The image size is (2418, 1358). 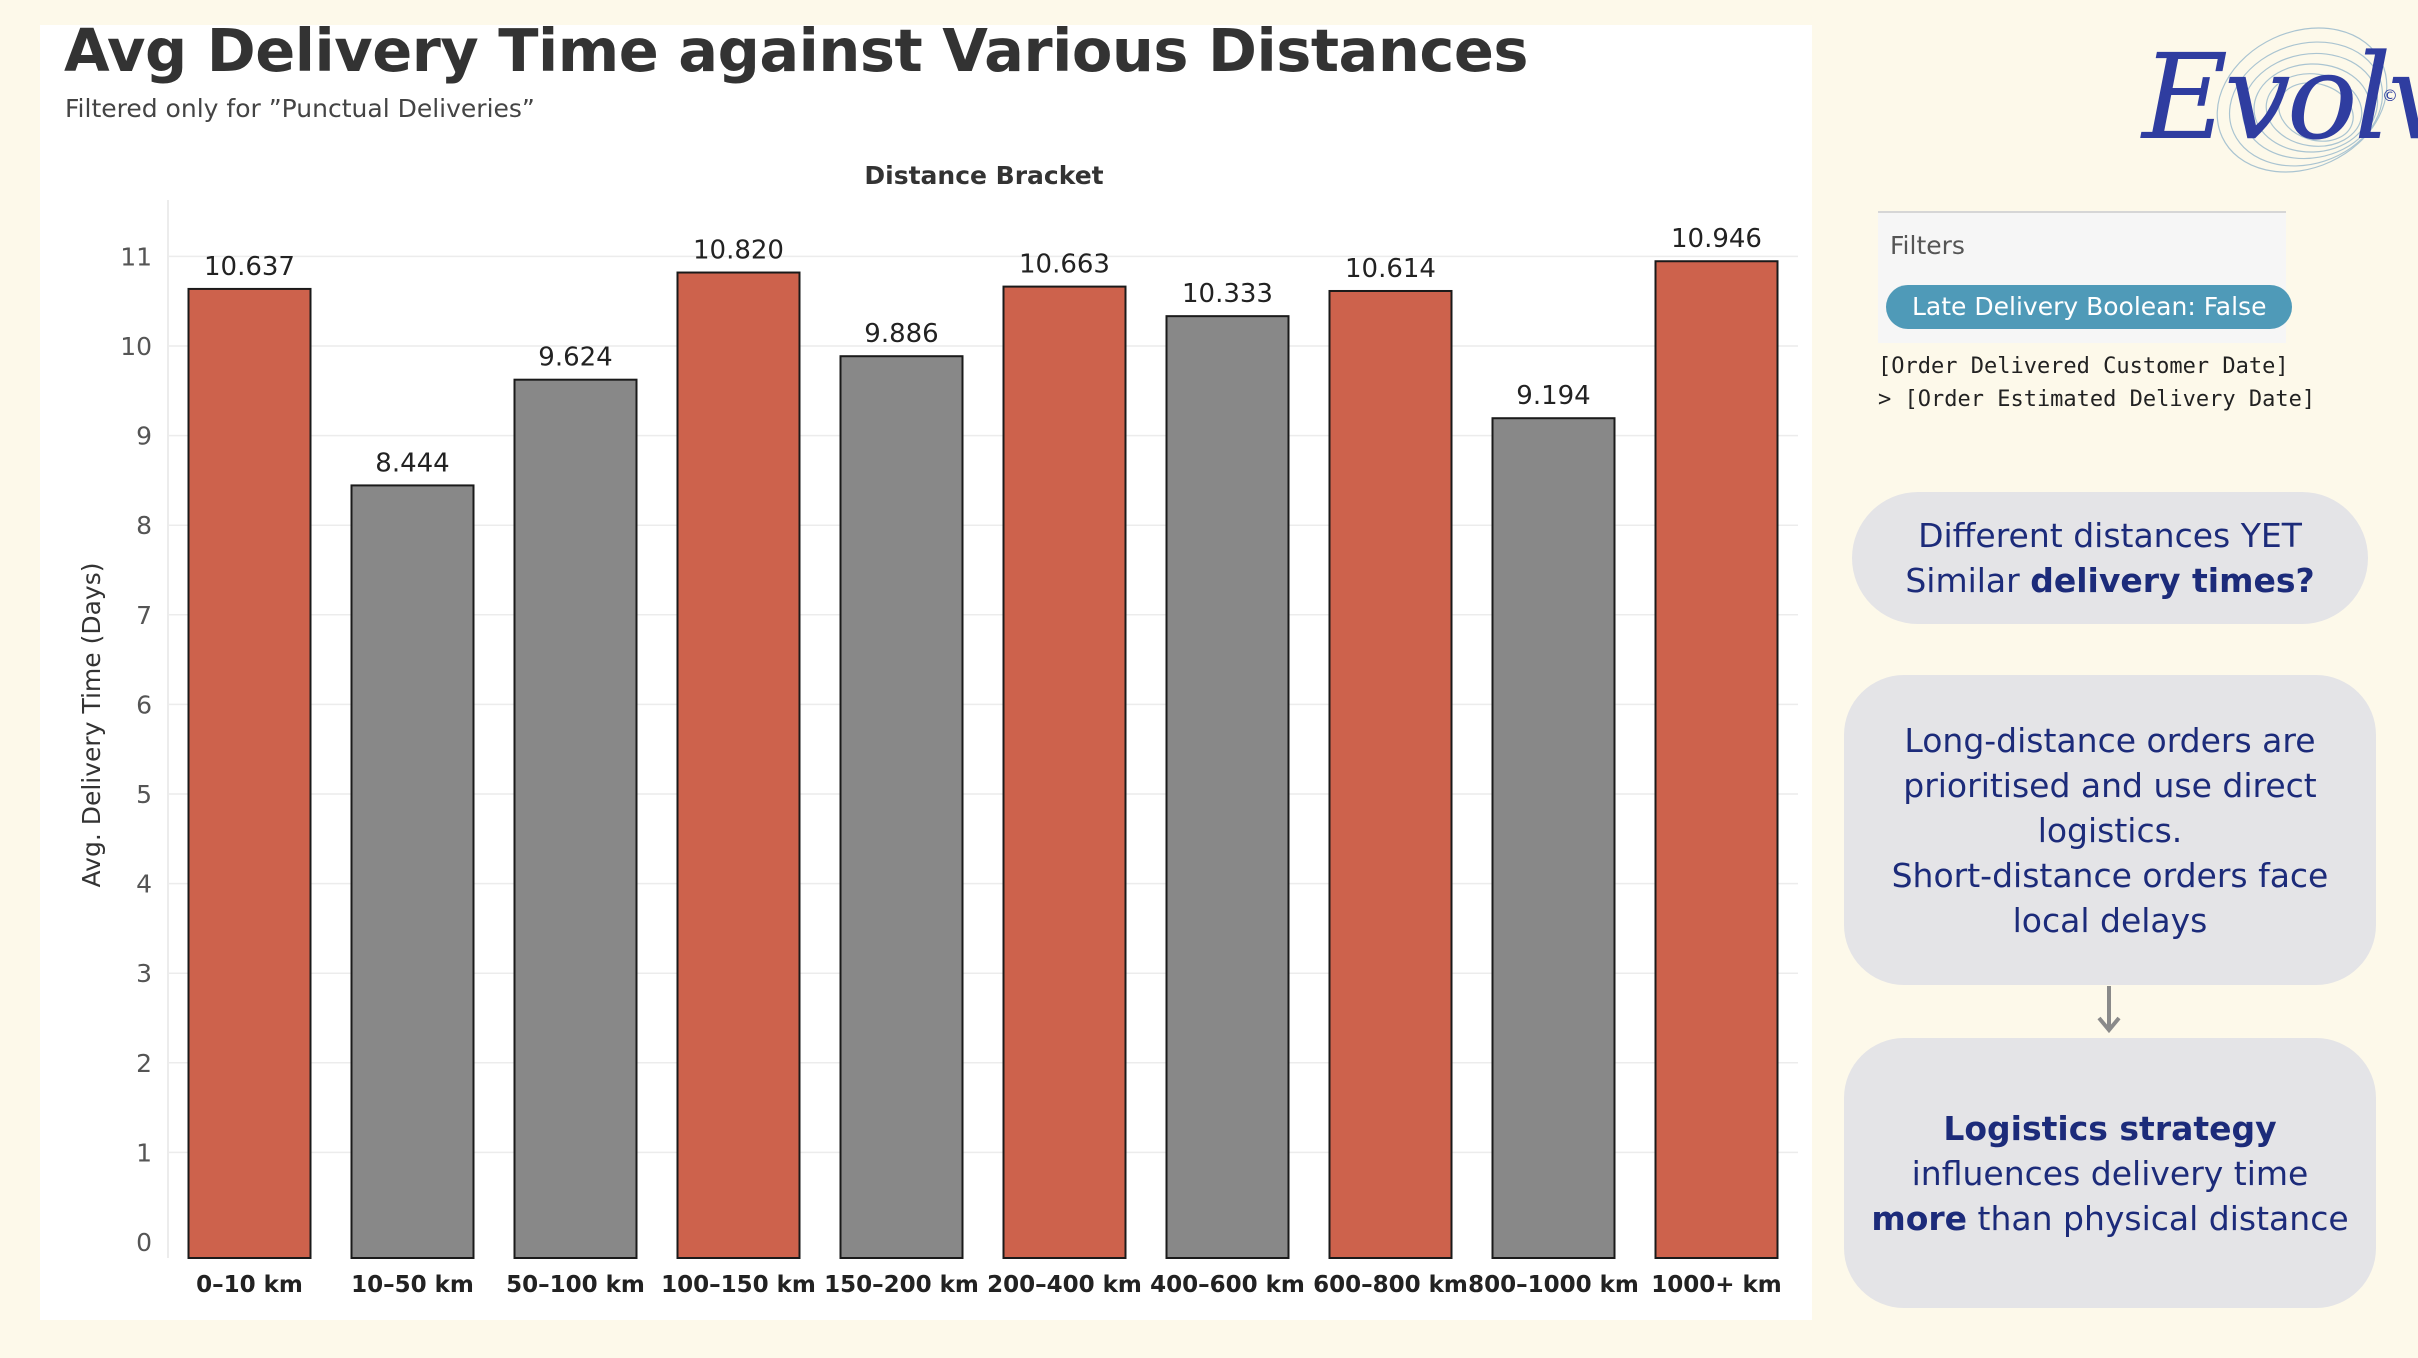 What do you see at coordinates (738, 1285) in the screenshot?
I see `x-tick-label: 100–150 km` at bounding box center [738, 1285].